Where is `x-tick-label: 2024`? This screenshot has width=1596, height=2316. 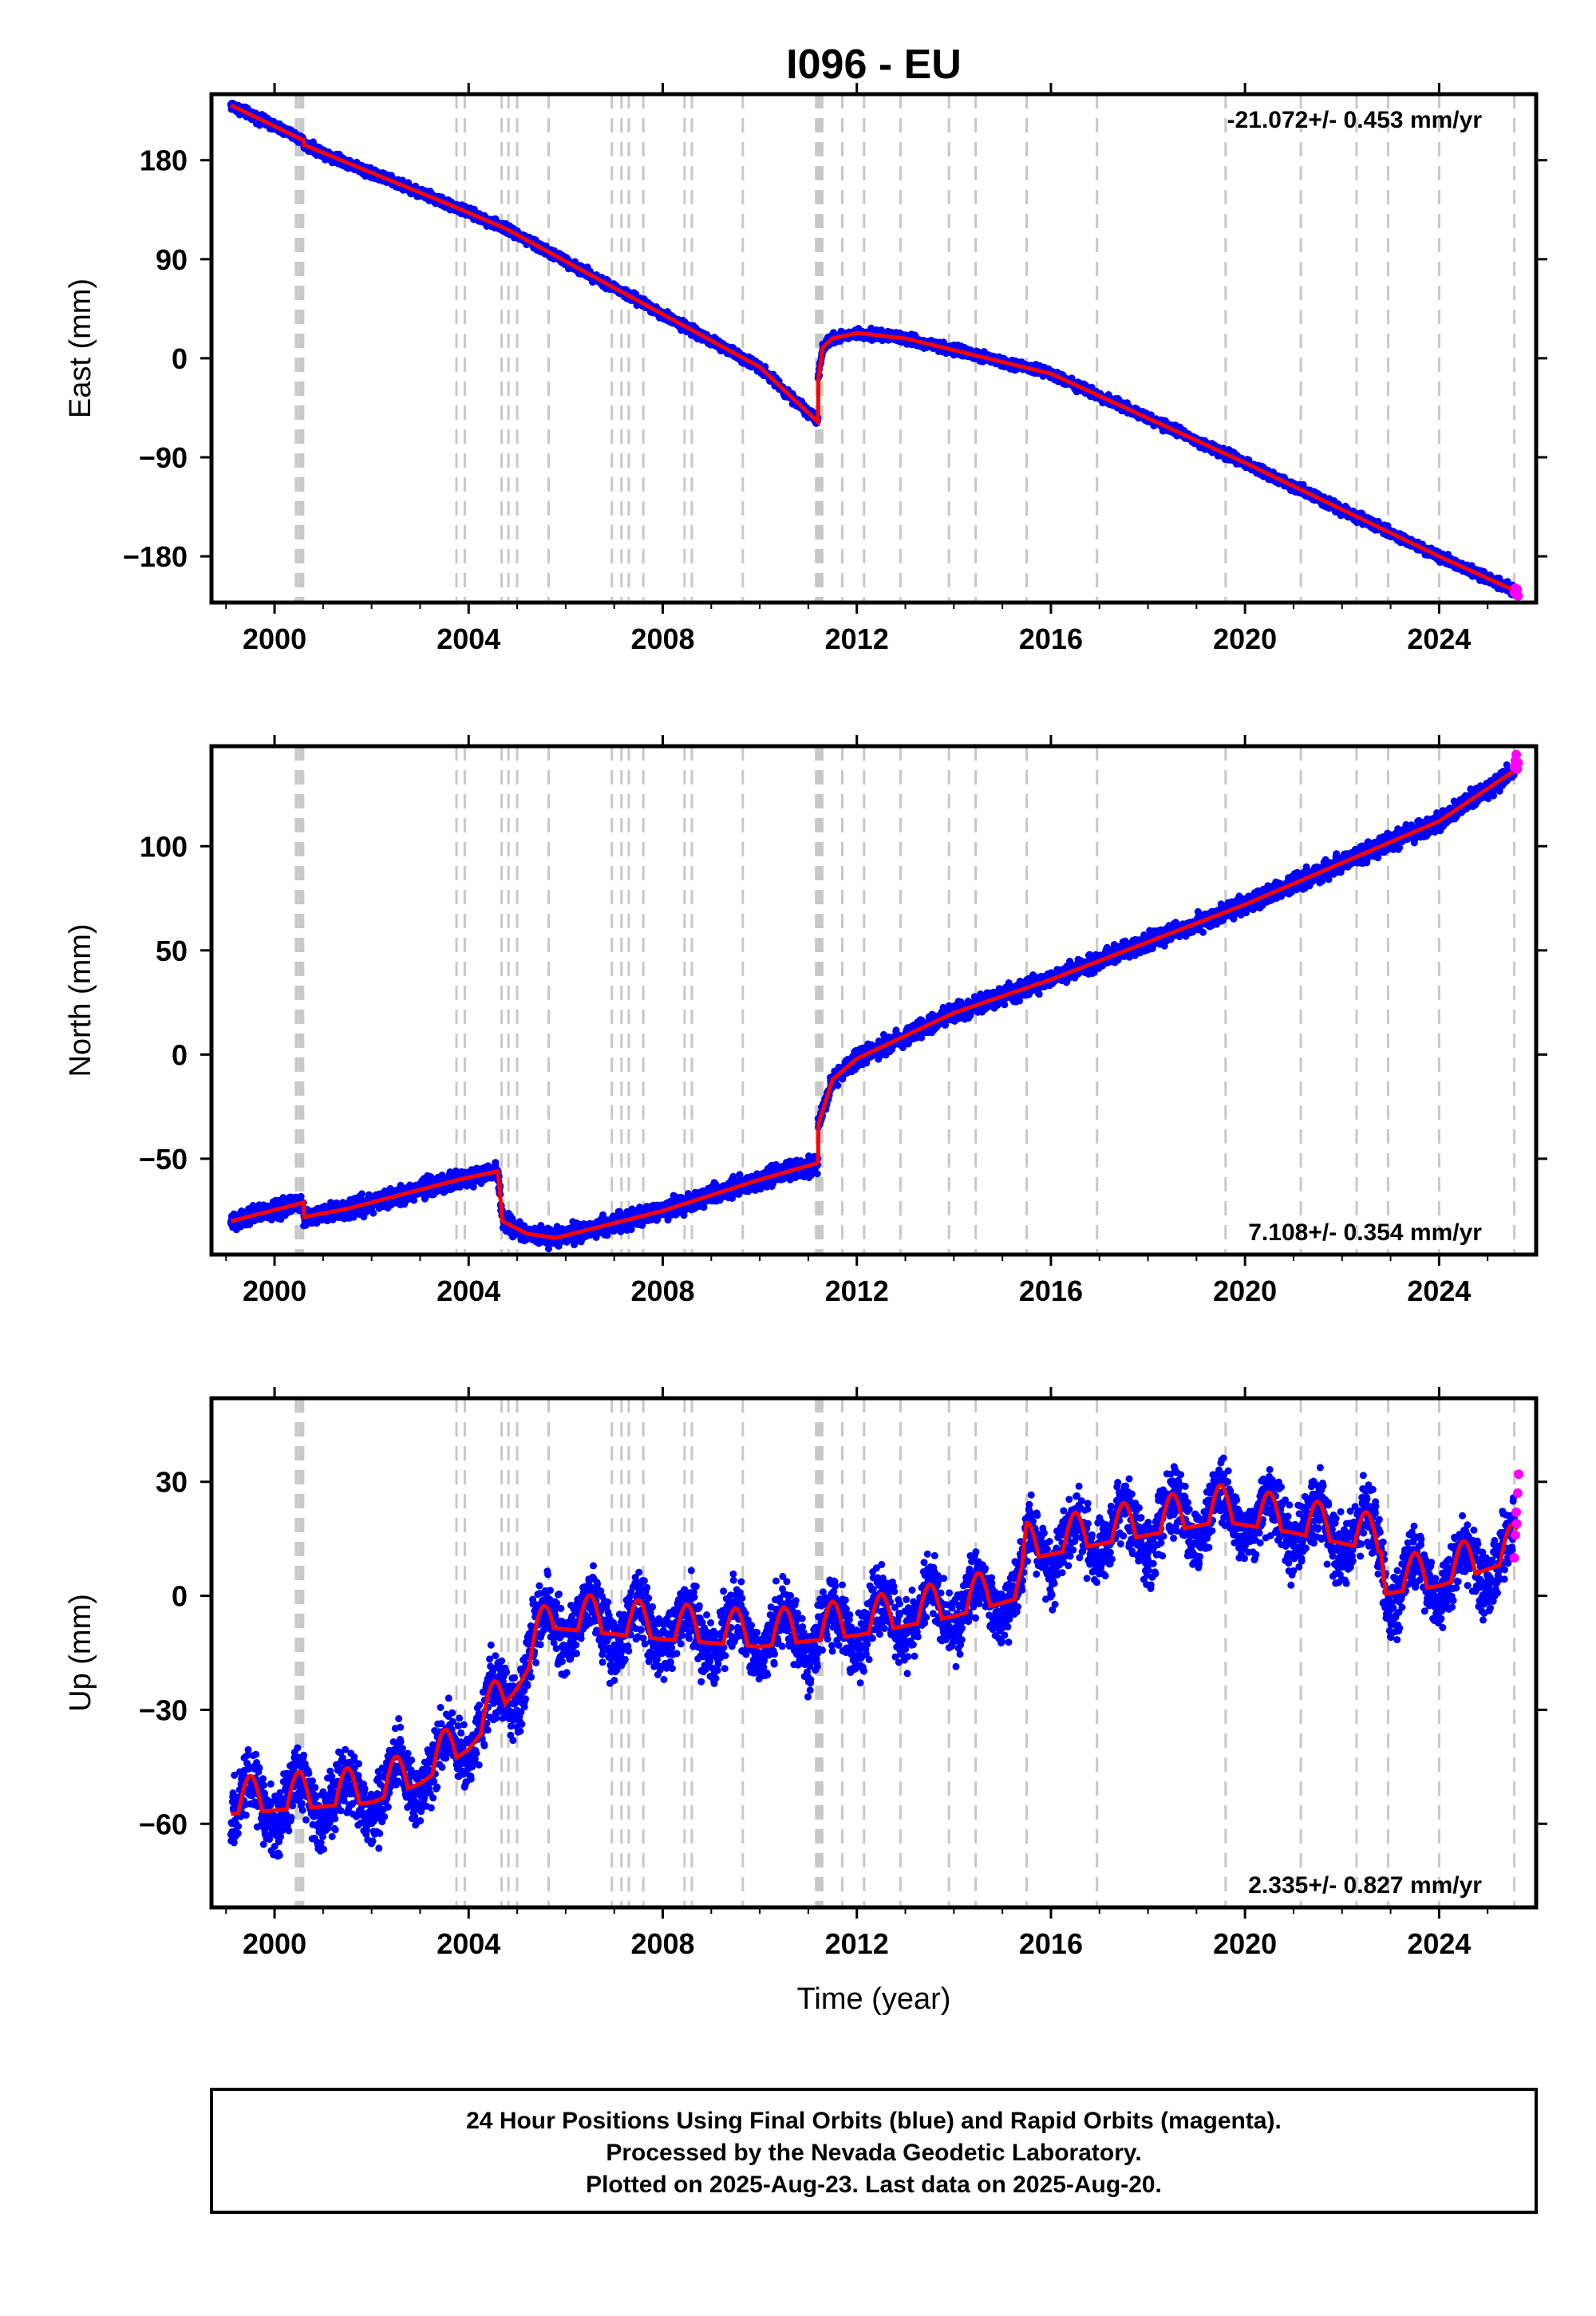 x-tick-label: 2024 is located at coordinates (1439, 638).